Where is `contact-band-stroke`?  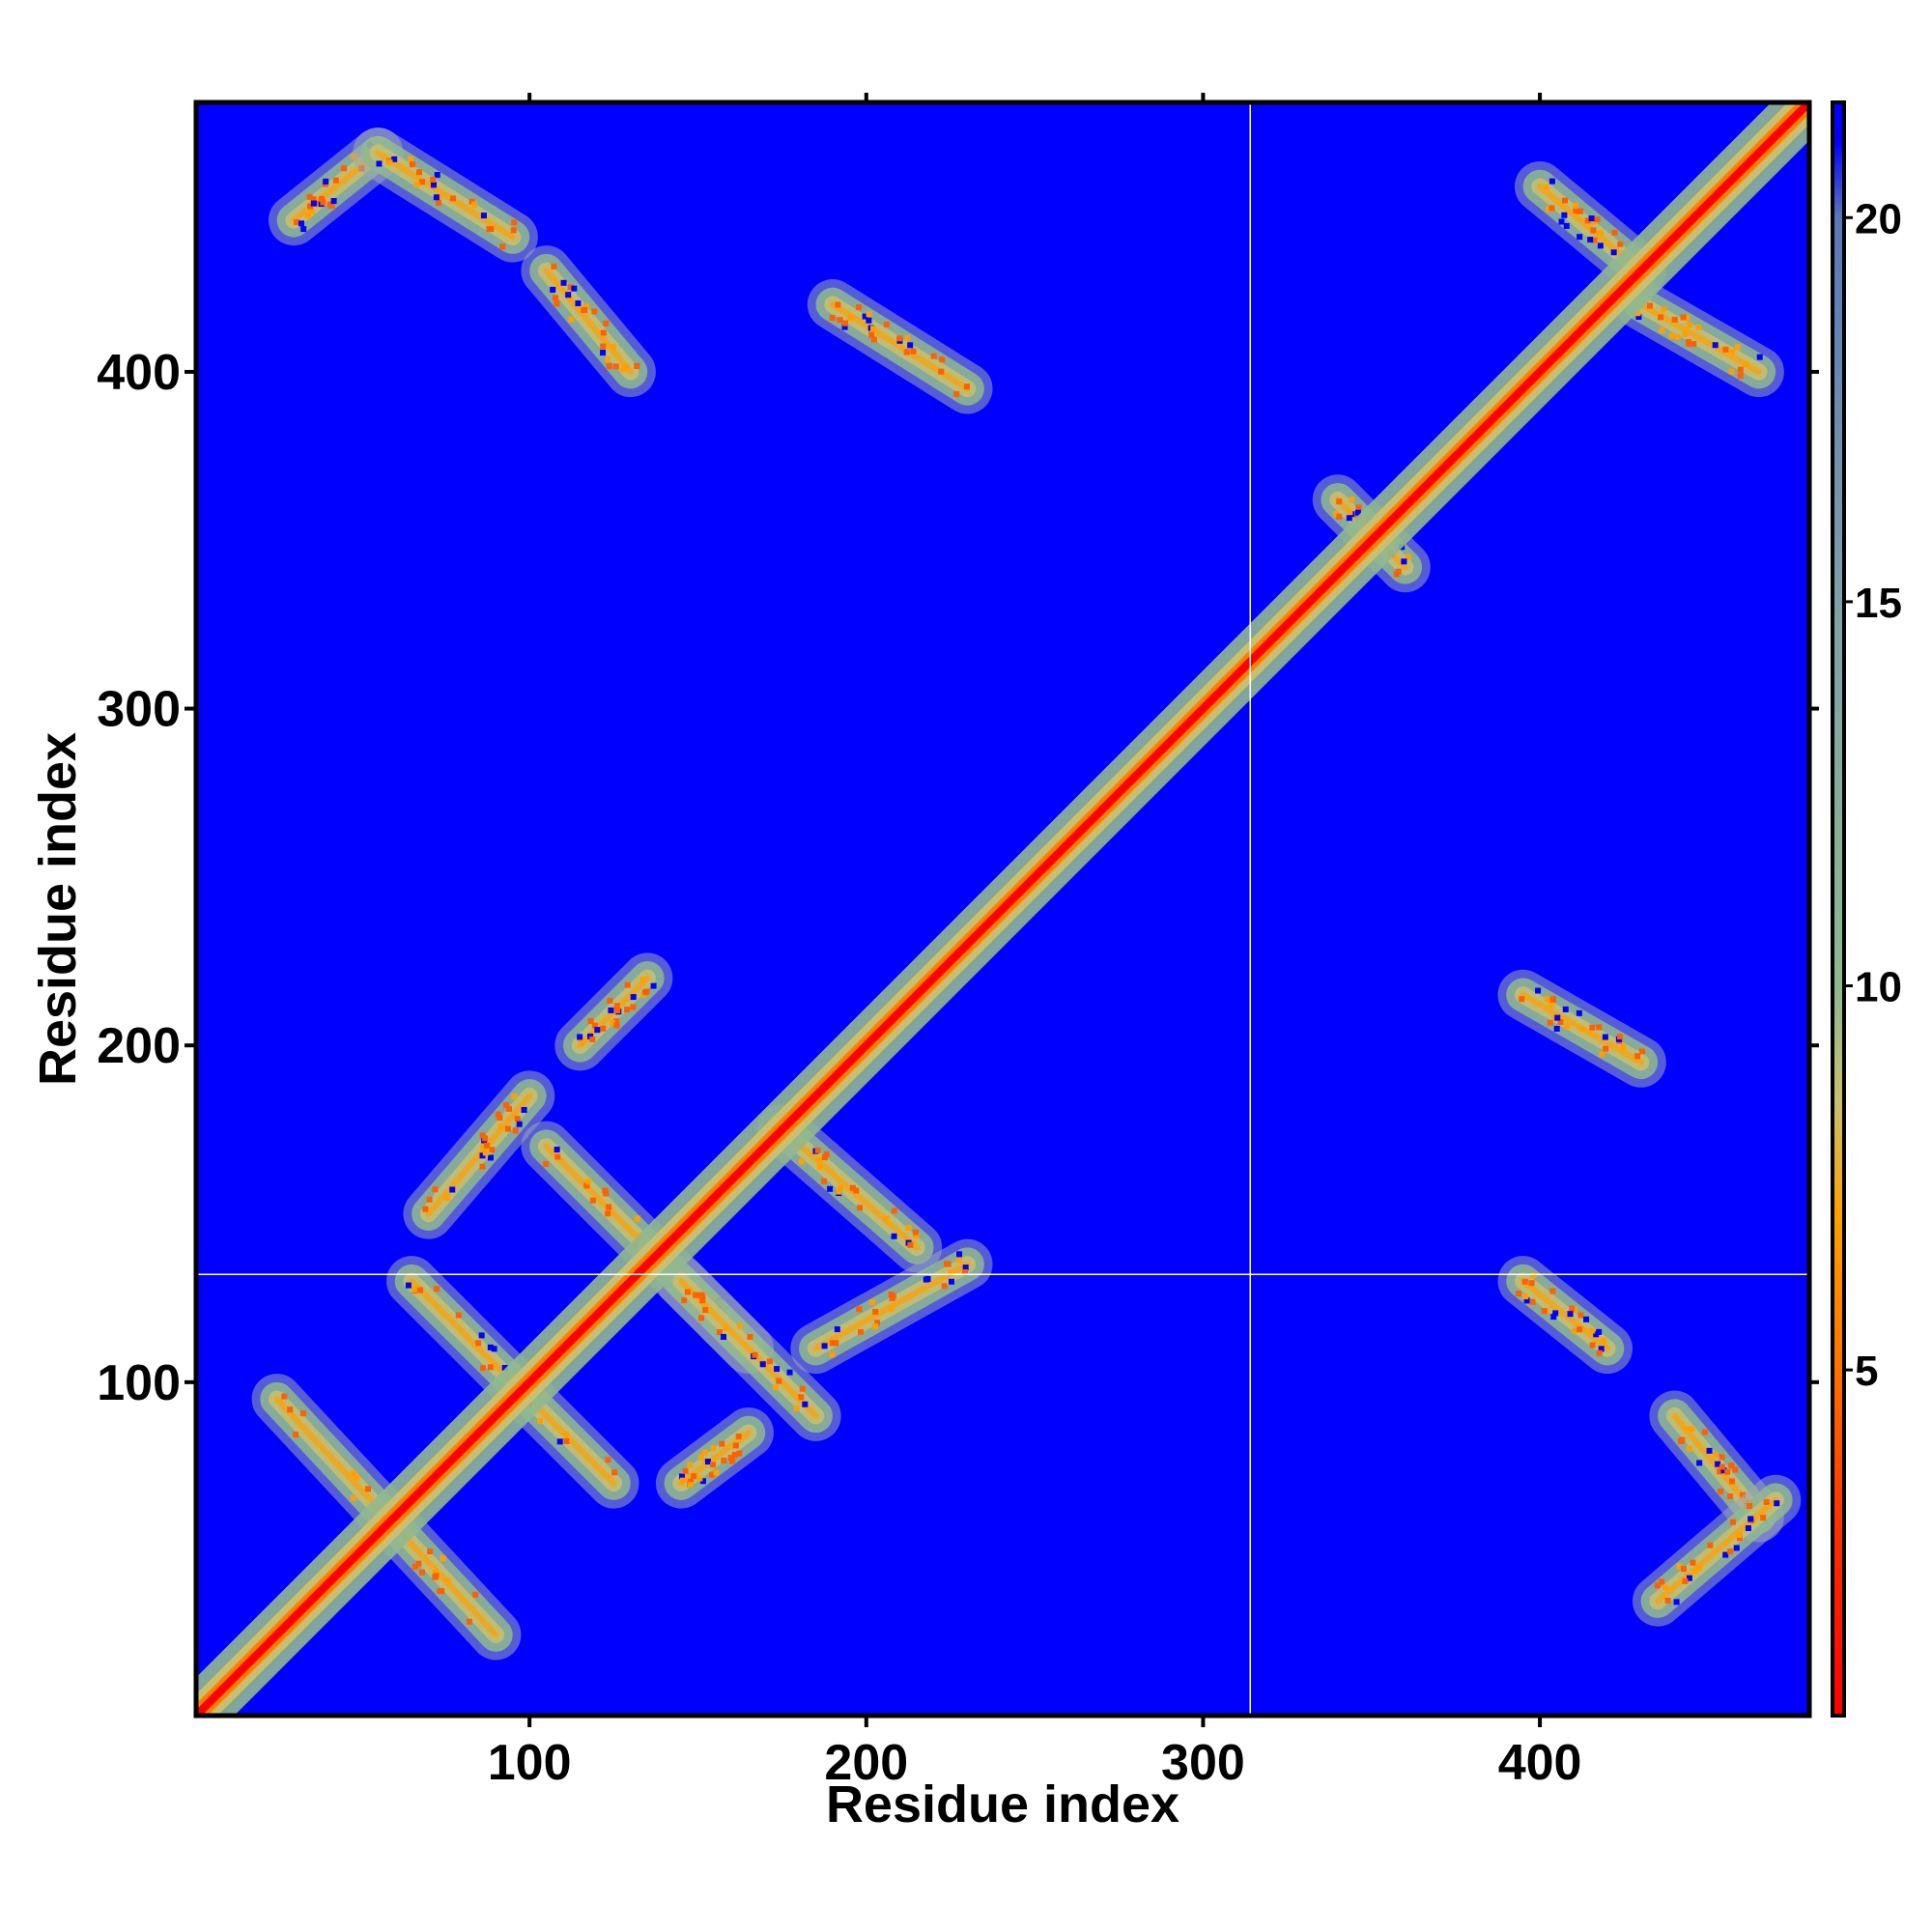
contact-band-stroke is located at coordinates (900, 346).